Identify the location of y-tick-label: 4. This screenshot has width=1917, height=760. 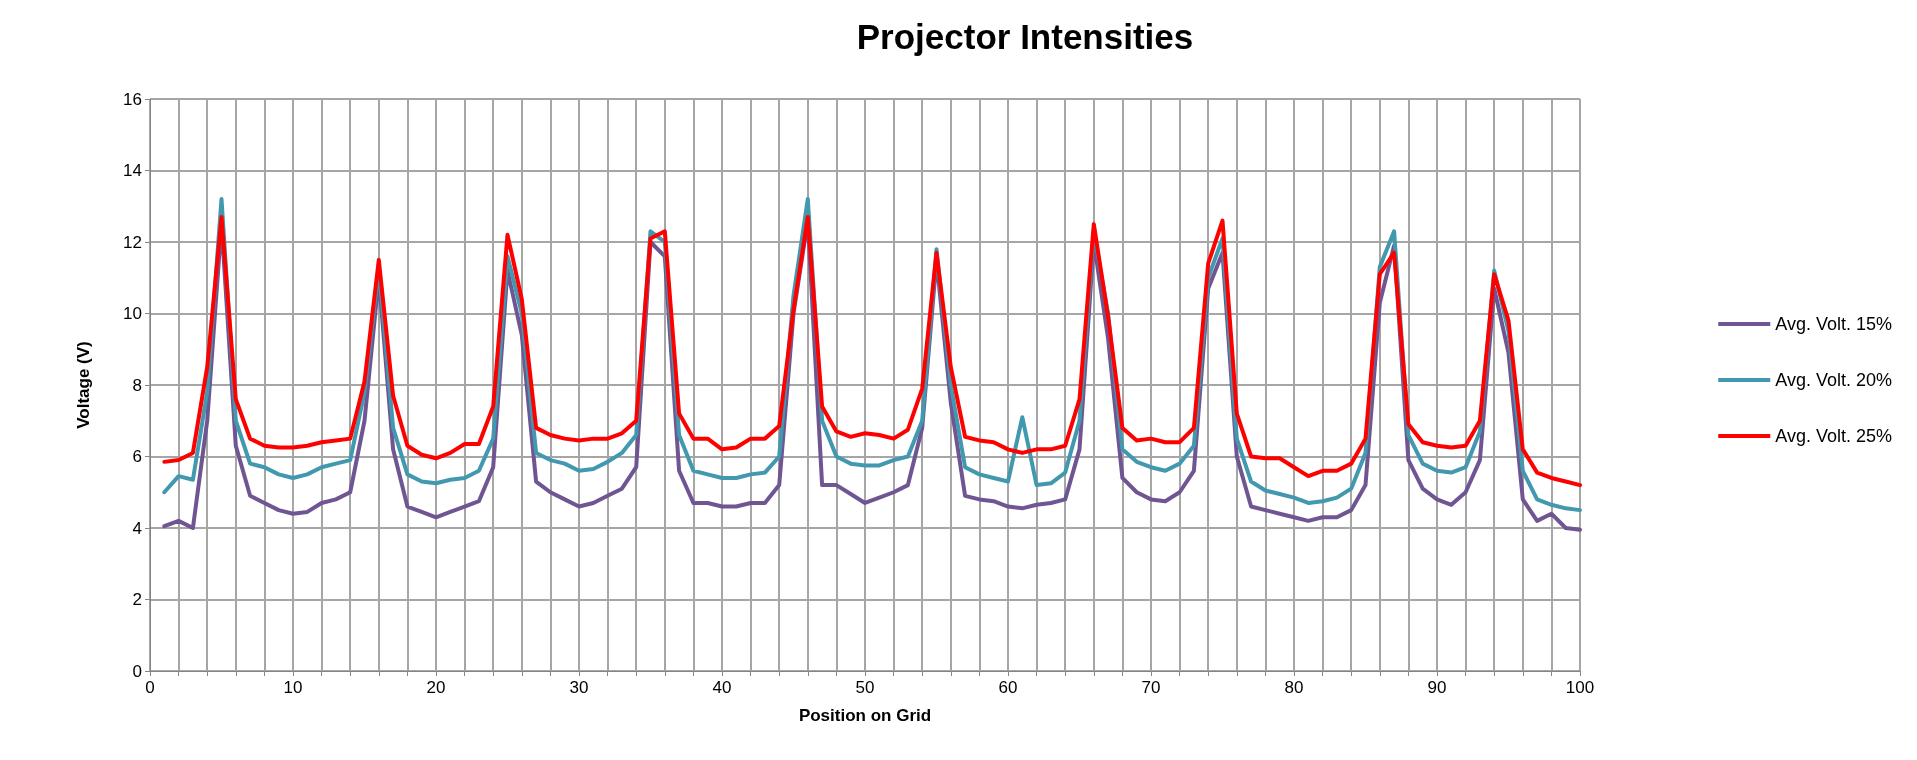
(137, 528).